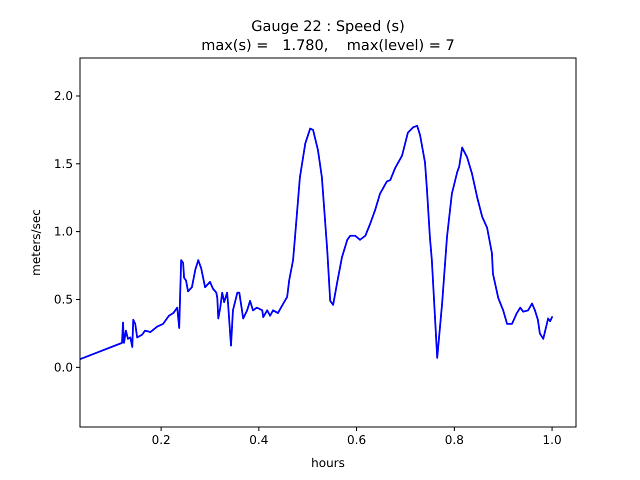 Image resolution: width=640 pixels, height=480 pixels. Describe the element at coordinates (454, 440) in the screenshot. I see `x-tick-label: 0.8` at that location.